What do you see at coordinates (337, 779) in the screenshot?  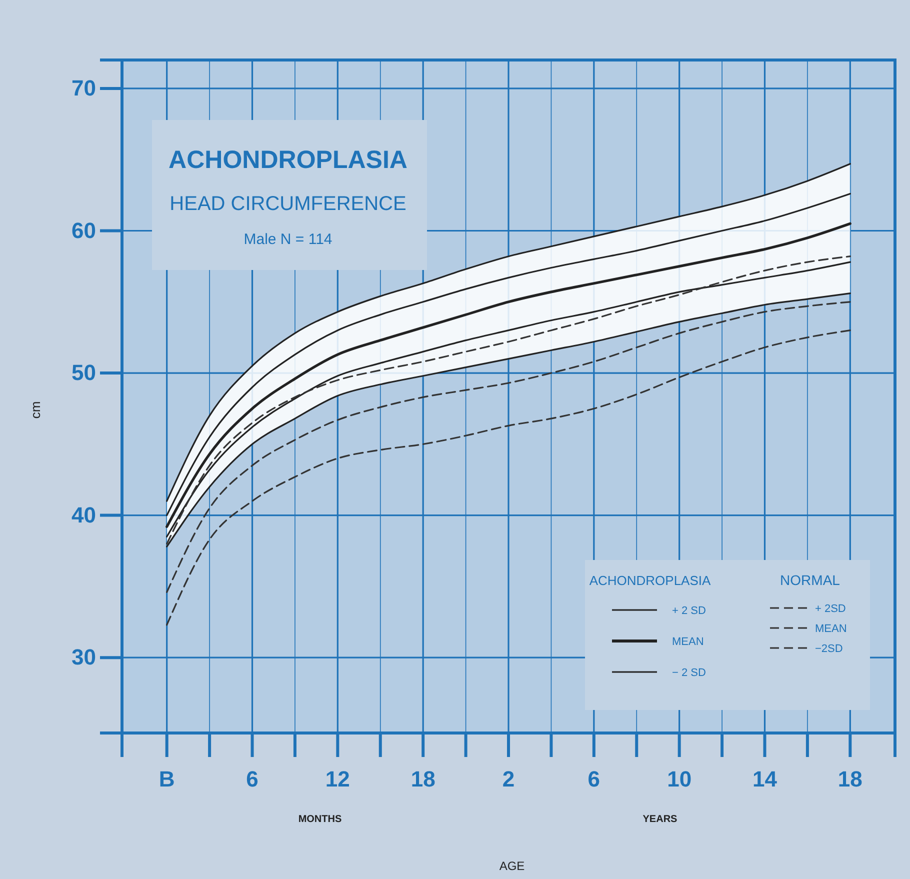 I see `x-tick-label: 12` at bounding box center [337, 779].